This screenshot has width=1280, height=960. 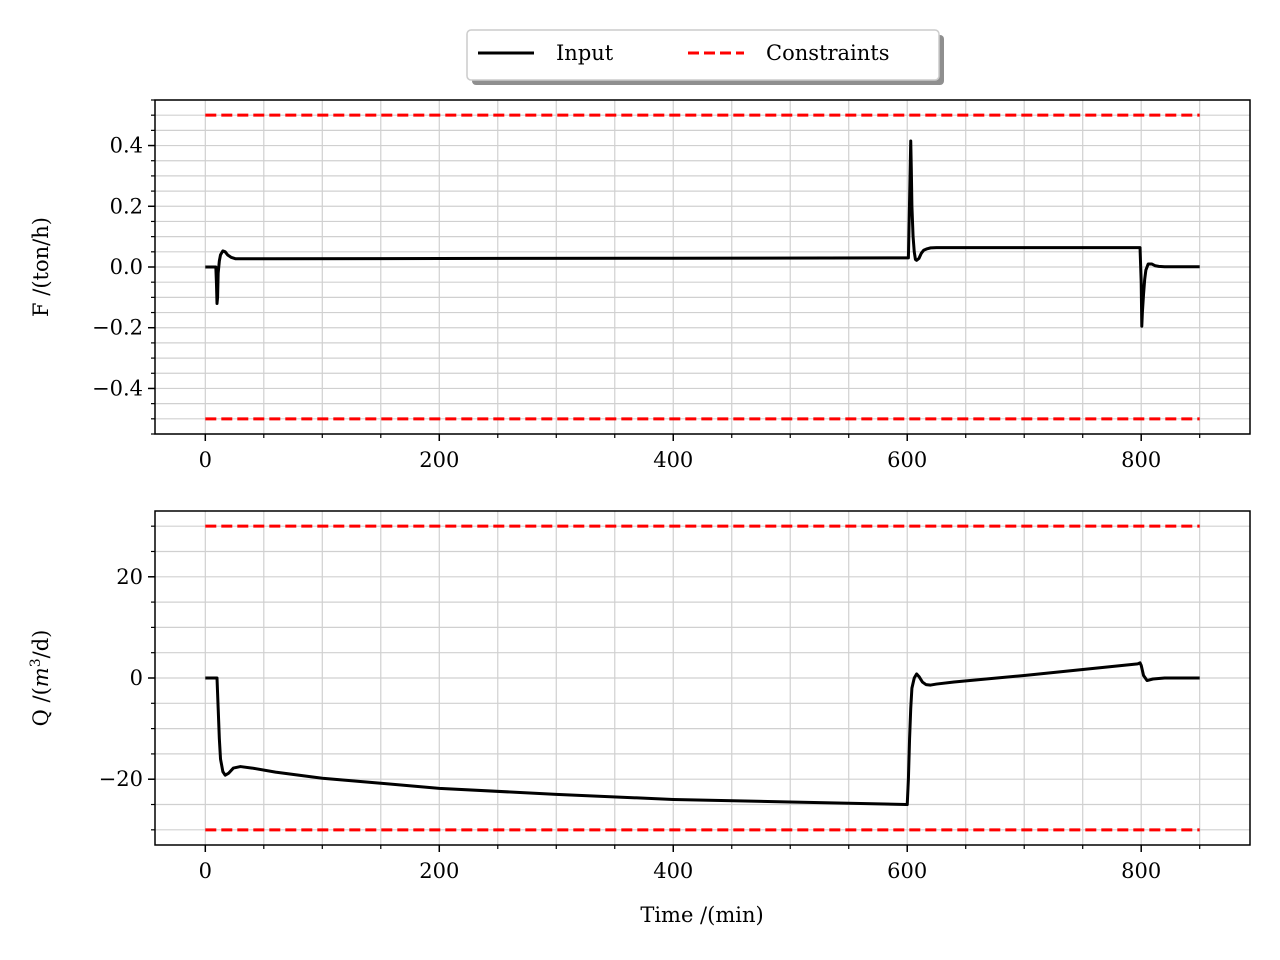 What do you see at coordinates (1141, 871) in the screenshot?
I see `tick-label-x-heat: 800` at bounding box center [1141, 871].